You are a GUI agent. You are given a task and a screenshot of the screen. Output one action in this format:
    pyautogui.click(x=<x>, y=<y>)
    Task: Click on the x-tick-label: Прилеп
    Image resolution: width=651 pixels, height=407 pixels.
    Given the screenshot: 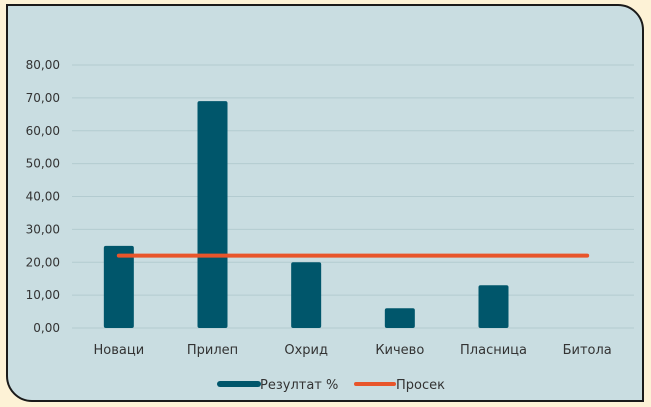 What is the action you would take?
    pyautogui.click(x=212, y=350)
    